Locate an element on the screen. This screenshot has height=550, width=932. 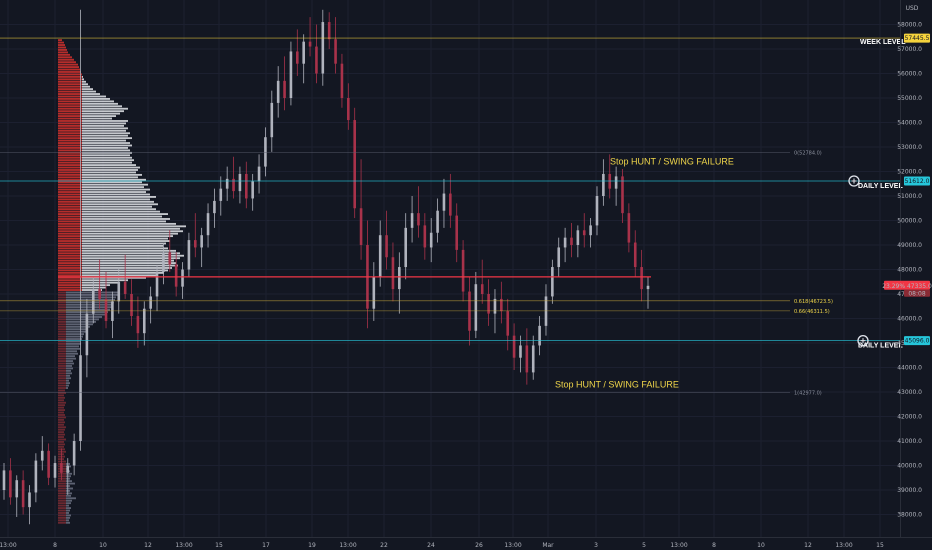
price-tick: 42000.0 is located at coordinates (909, 417).